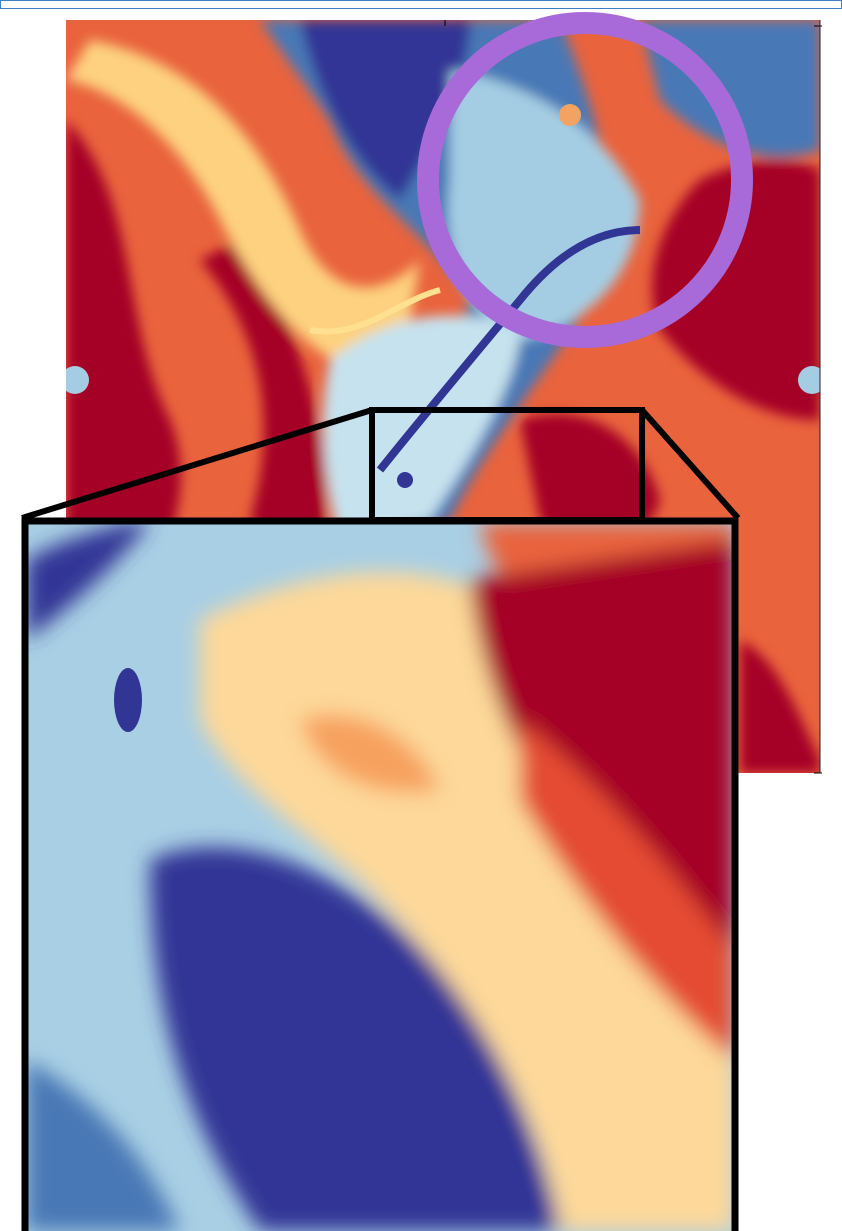 The image size is (842, 1231). Describe the element at coordinates (375, 311) in the screenshot. I see `yellow-filament` at that location.